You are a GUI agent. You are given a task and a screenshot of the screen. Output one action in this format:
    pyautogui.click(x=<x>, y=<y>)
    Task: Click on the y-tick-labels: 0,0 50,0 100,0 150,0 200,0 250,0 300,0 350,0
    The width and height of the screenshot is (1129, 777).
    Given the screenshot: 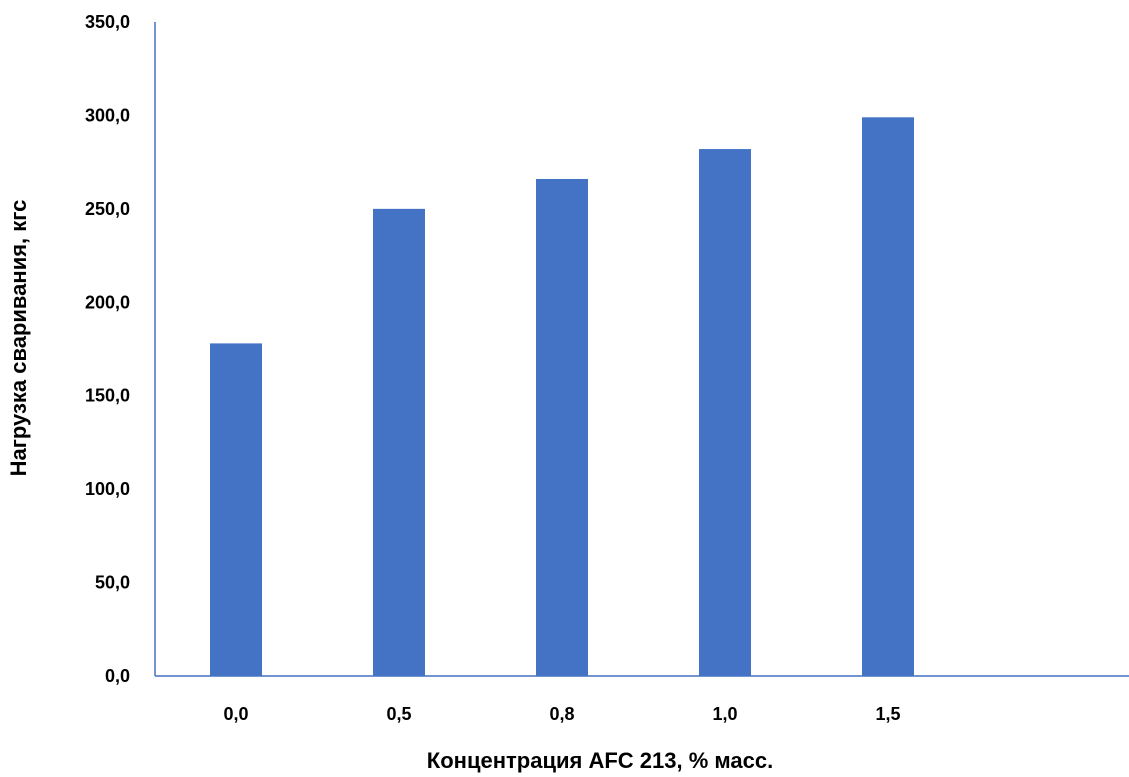 What is the action you would take?
    pyautogui.click(x=107, y=349)
    